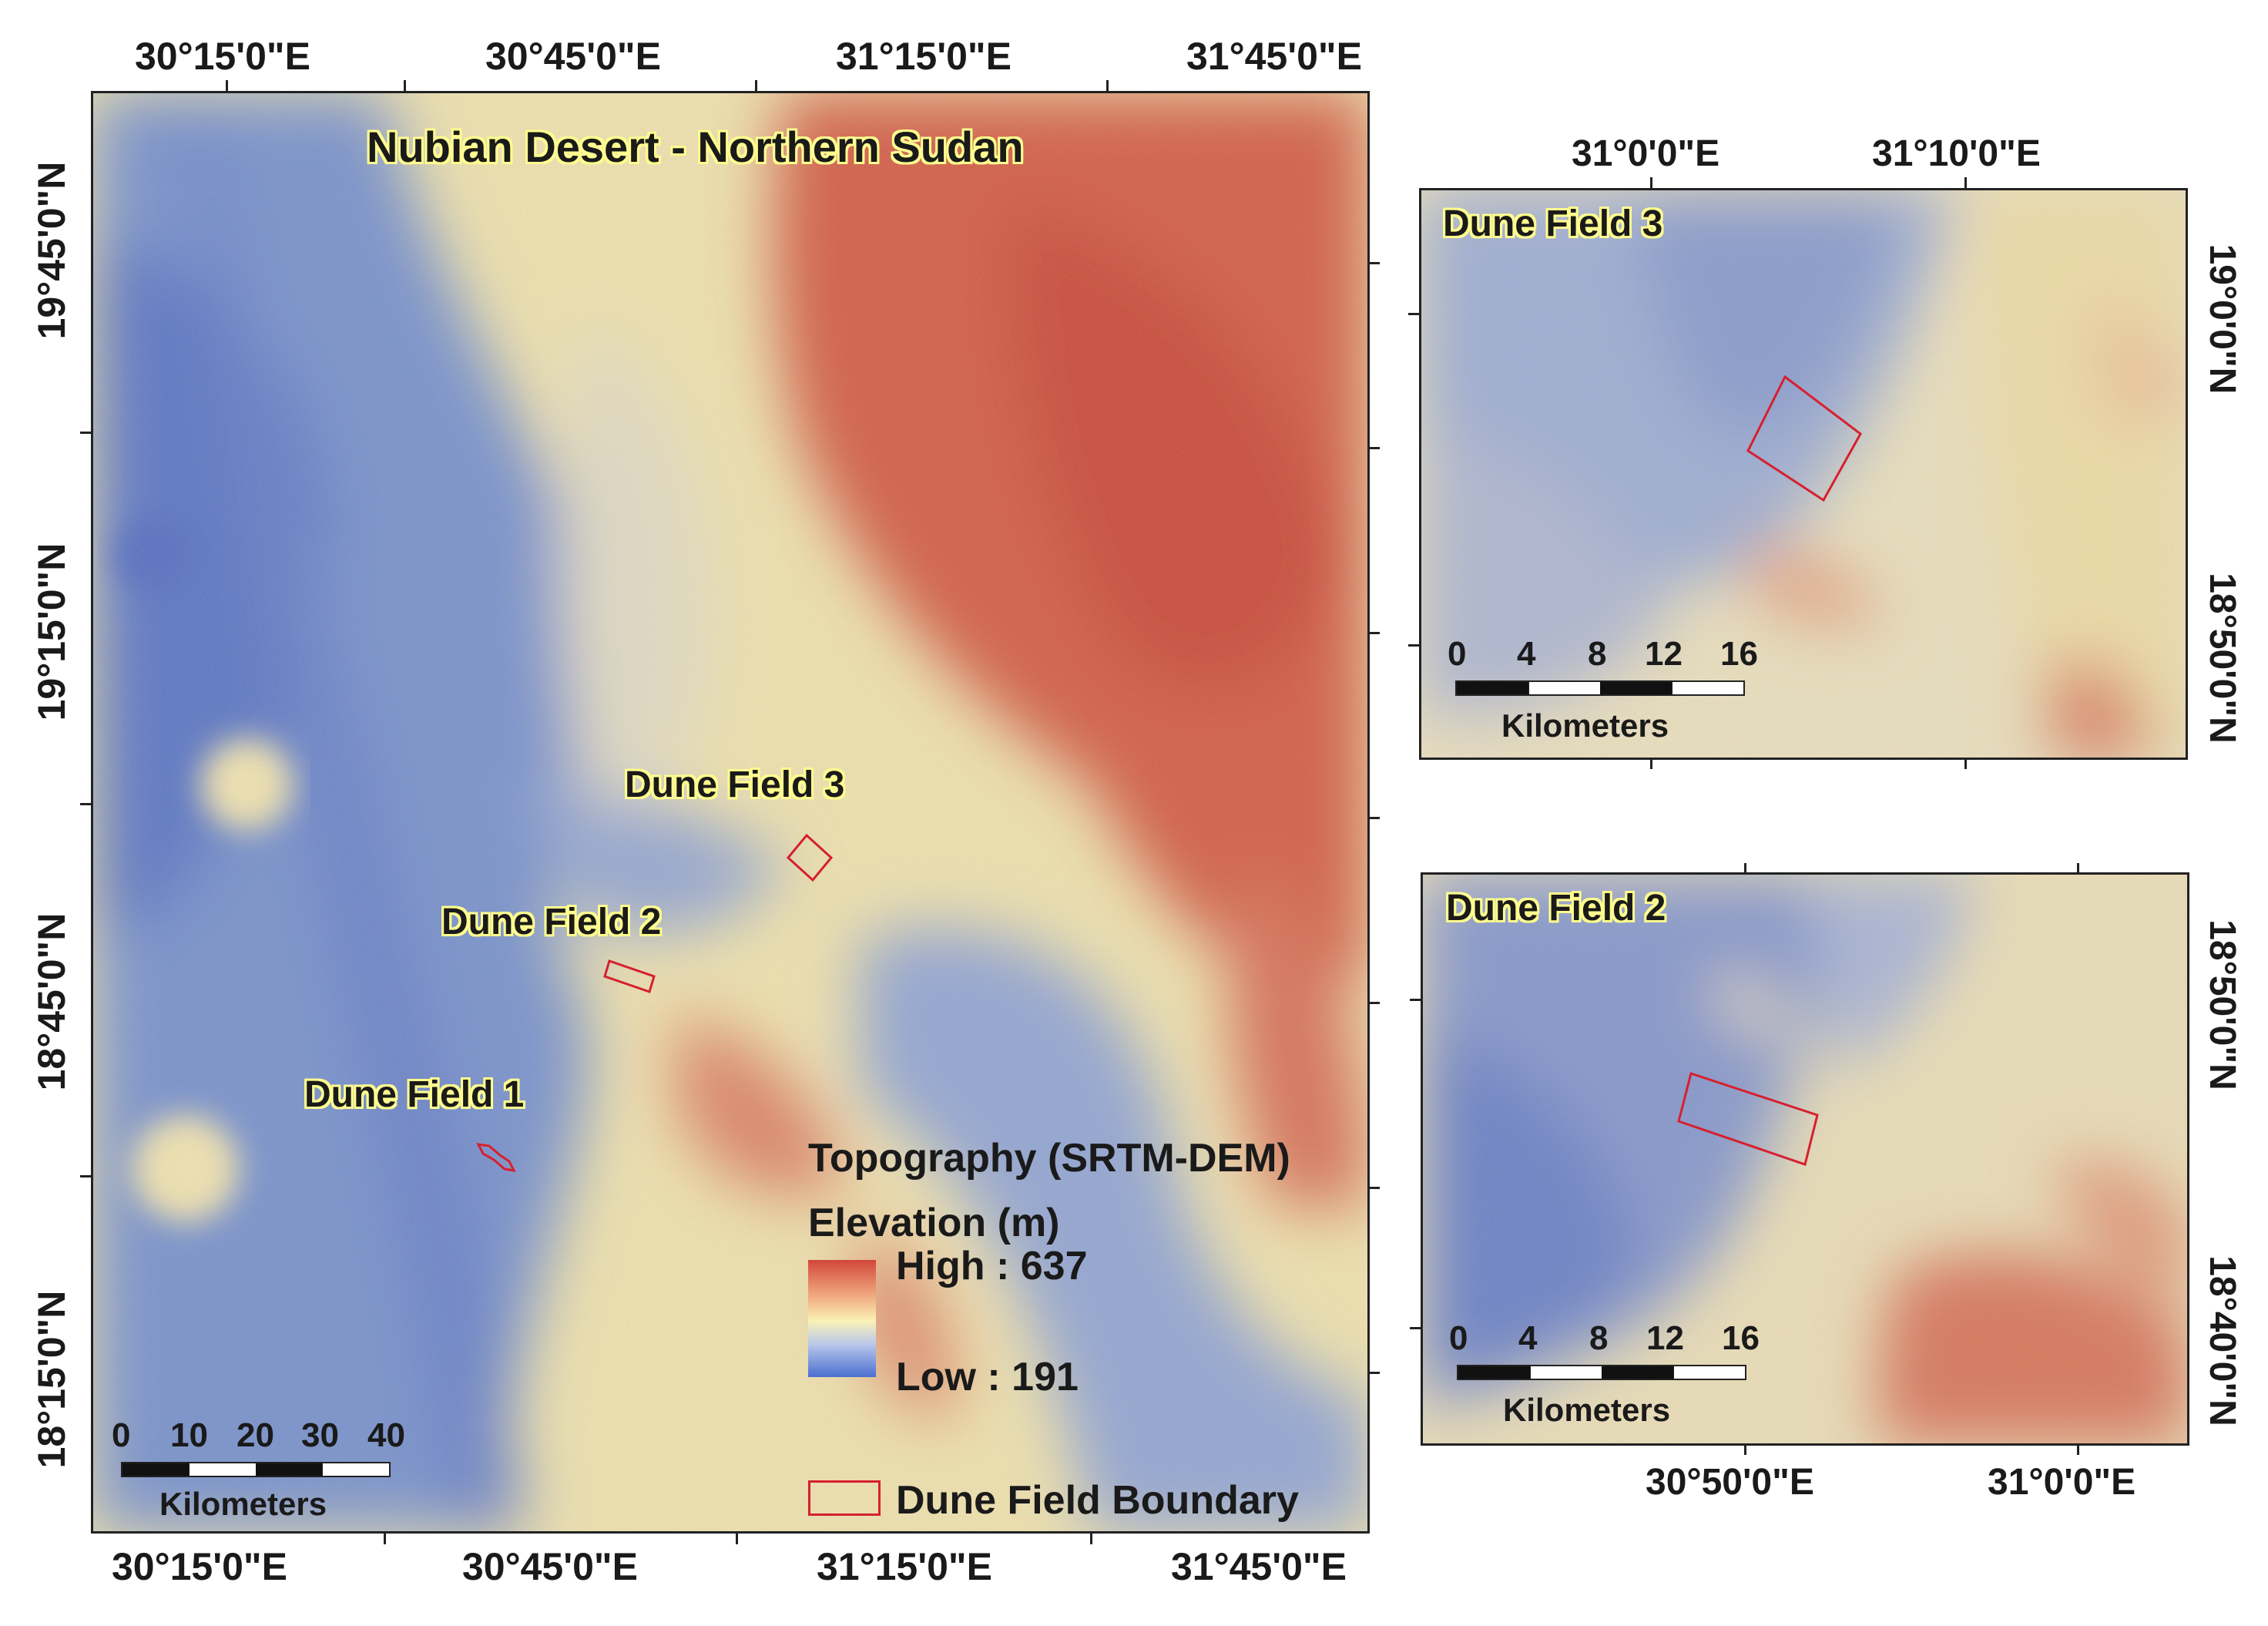 The width and height of the screenshot is (2268, 1626). What do you see at coordinates (1739, 654) in the screenshot?
I see `inset3-scale-tick-16: 16` at bounding box center [1739, 654].